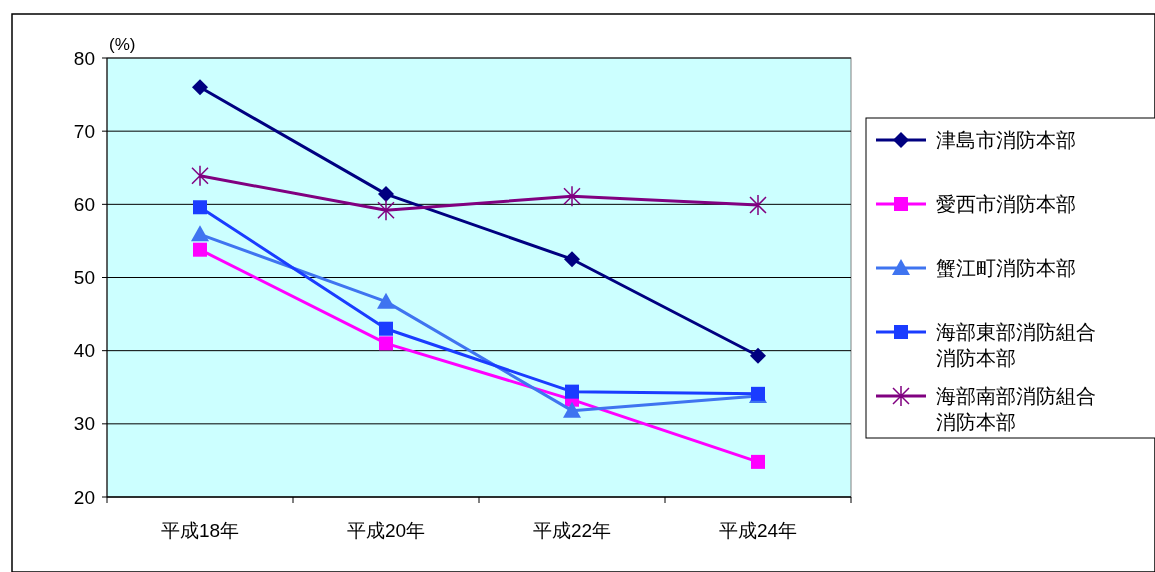  What do you see at coordinates (84, 351) in the screenshot?
I see `y-tick-label: 40` at bounding box center [84, 351].